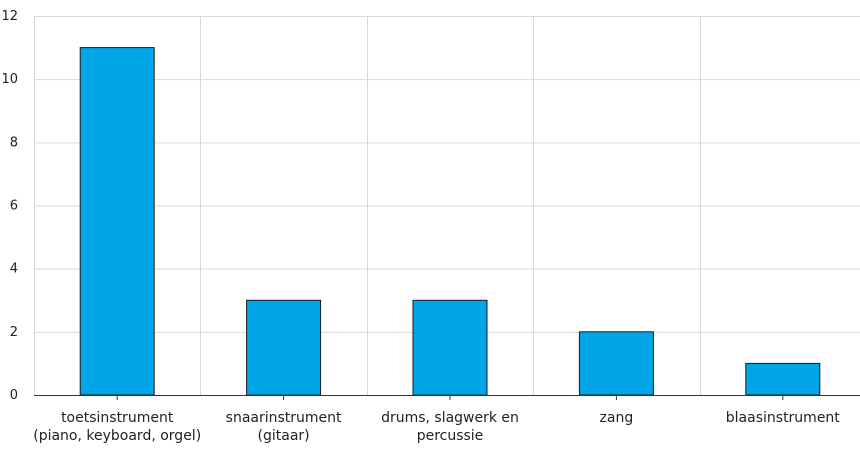  What do you see at coordinates (14, 142) in the screenshot?
I see `y-tick-label: 8` at bounding box center [14, 142].